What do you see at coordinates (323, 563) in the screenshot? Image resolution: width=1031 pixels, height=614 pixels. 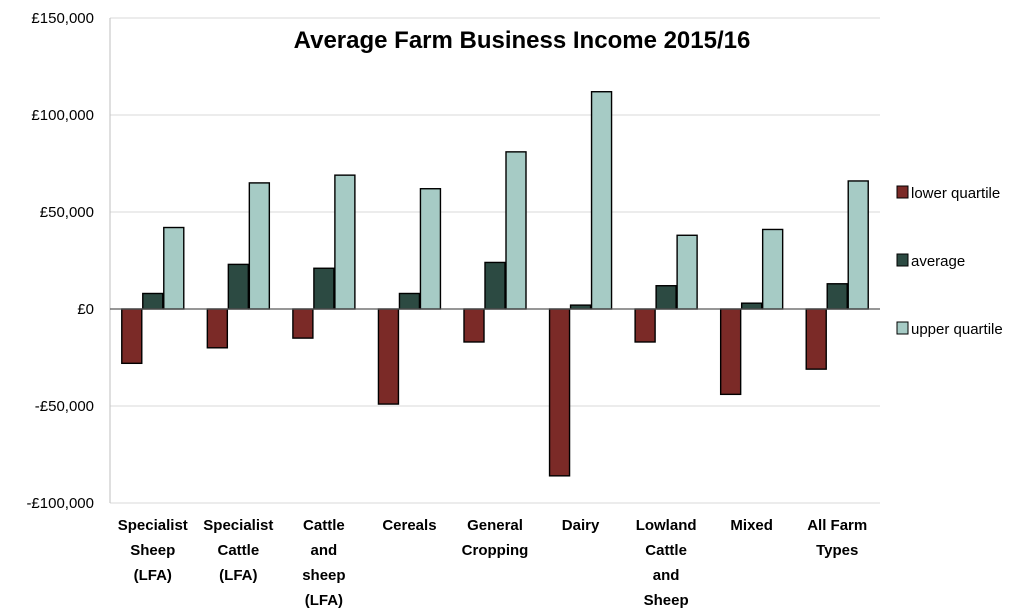 I see `x-category-label: Cattle and sheep (LFA)` at bounding box center [323, 563].